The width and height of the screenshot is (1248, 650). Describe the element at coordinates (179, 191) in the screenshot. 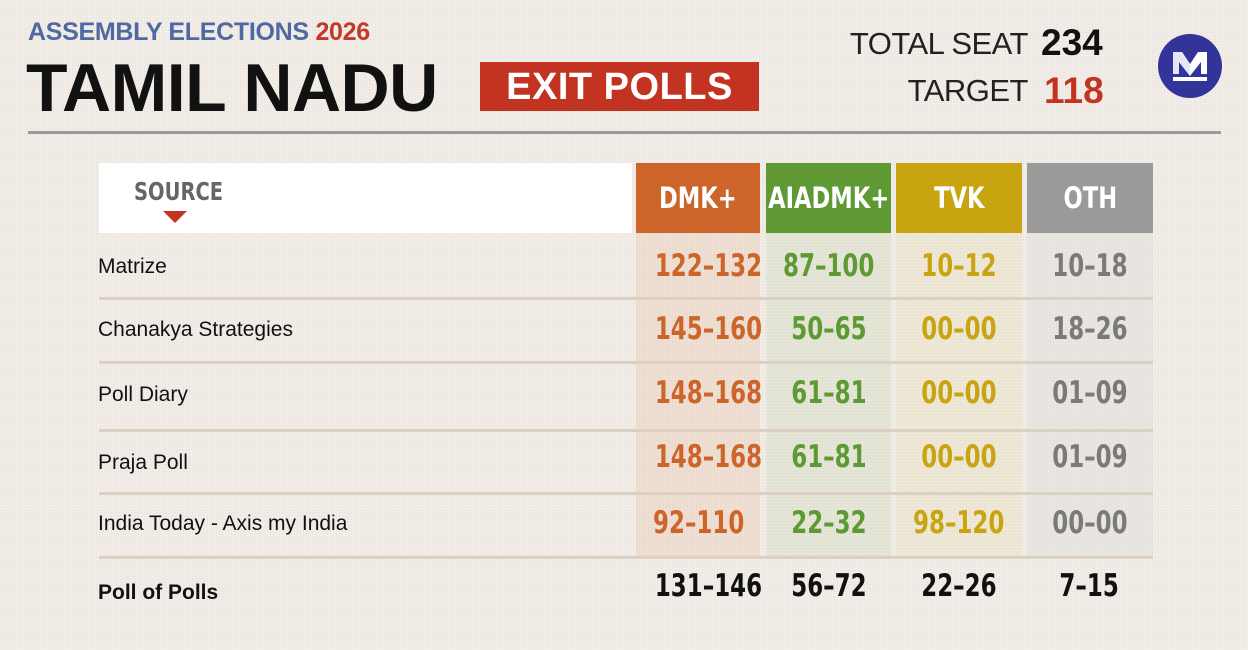

I see `source-header-label: SOURCE` at that location.